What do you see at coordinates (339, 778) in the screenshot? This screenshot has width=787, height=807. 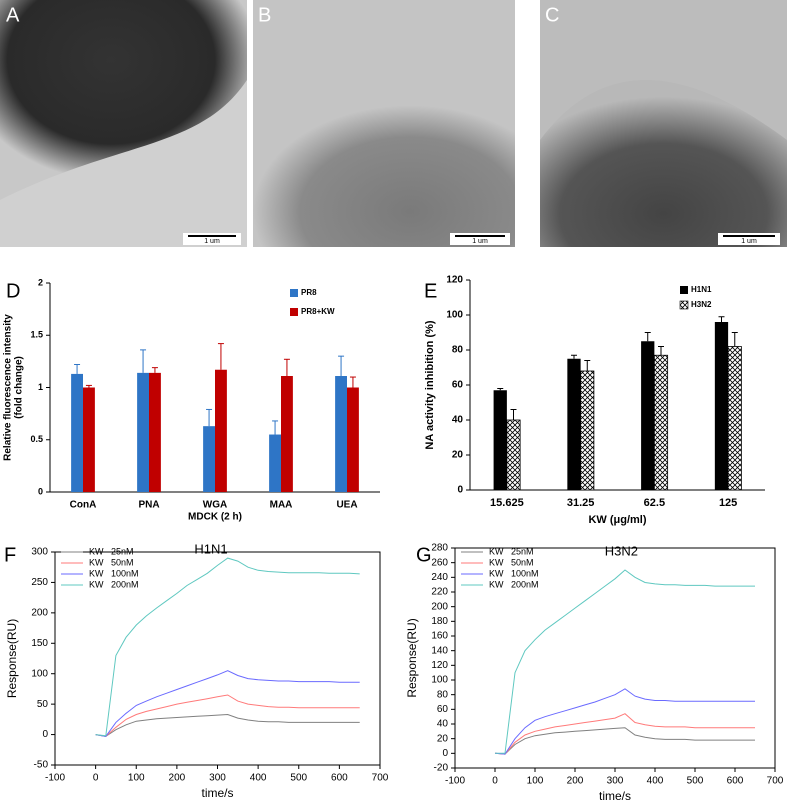 I see `x-tick-label: 600` at bounding box center [339, 778].